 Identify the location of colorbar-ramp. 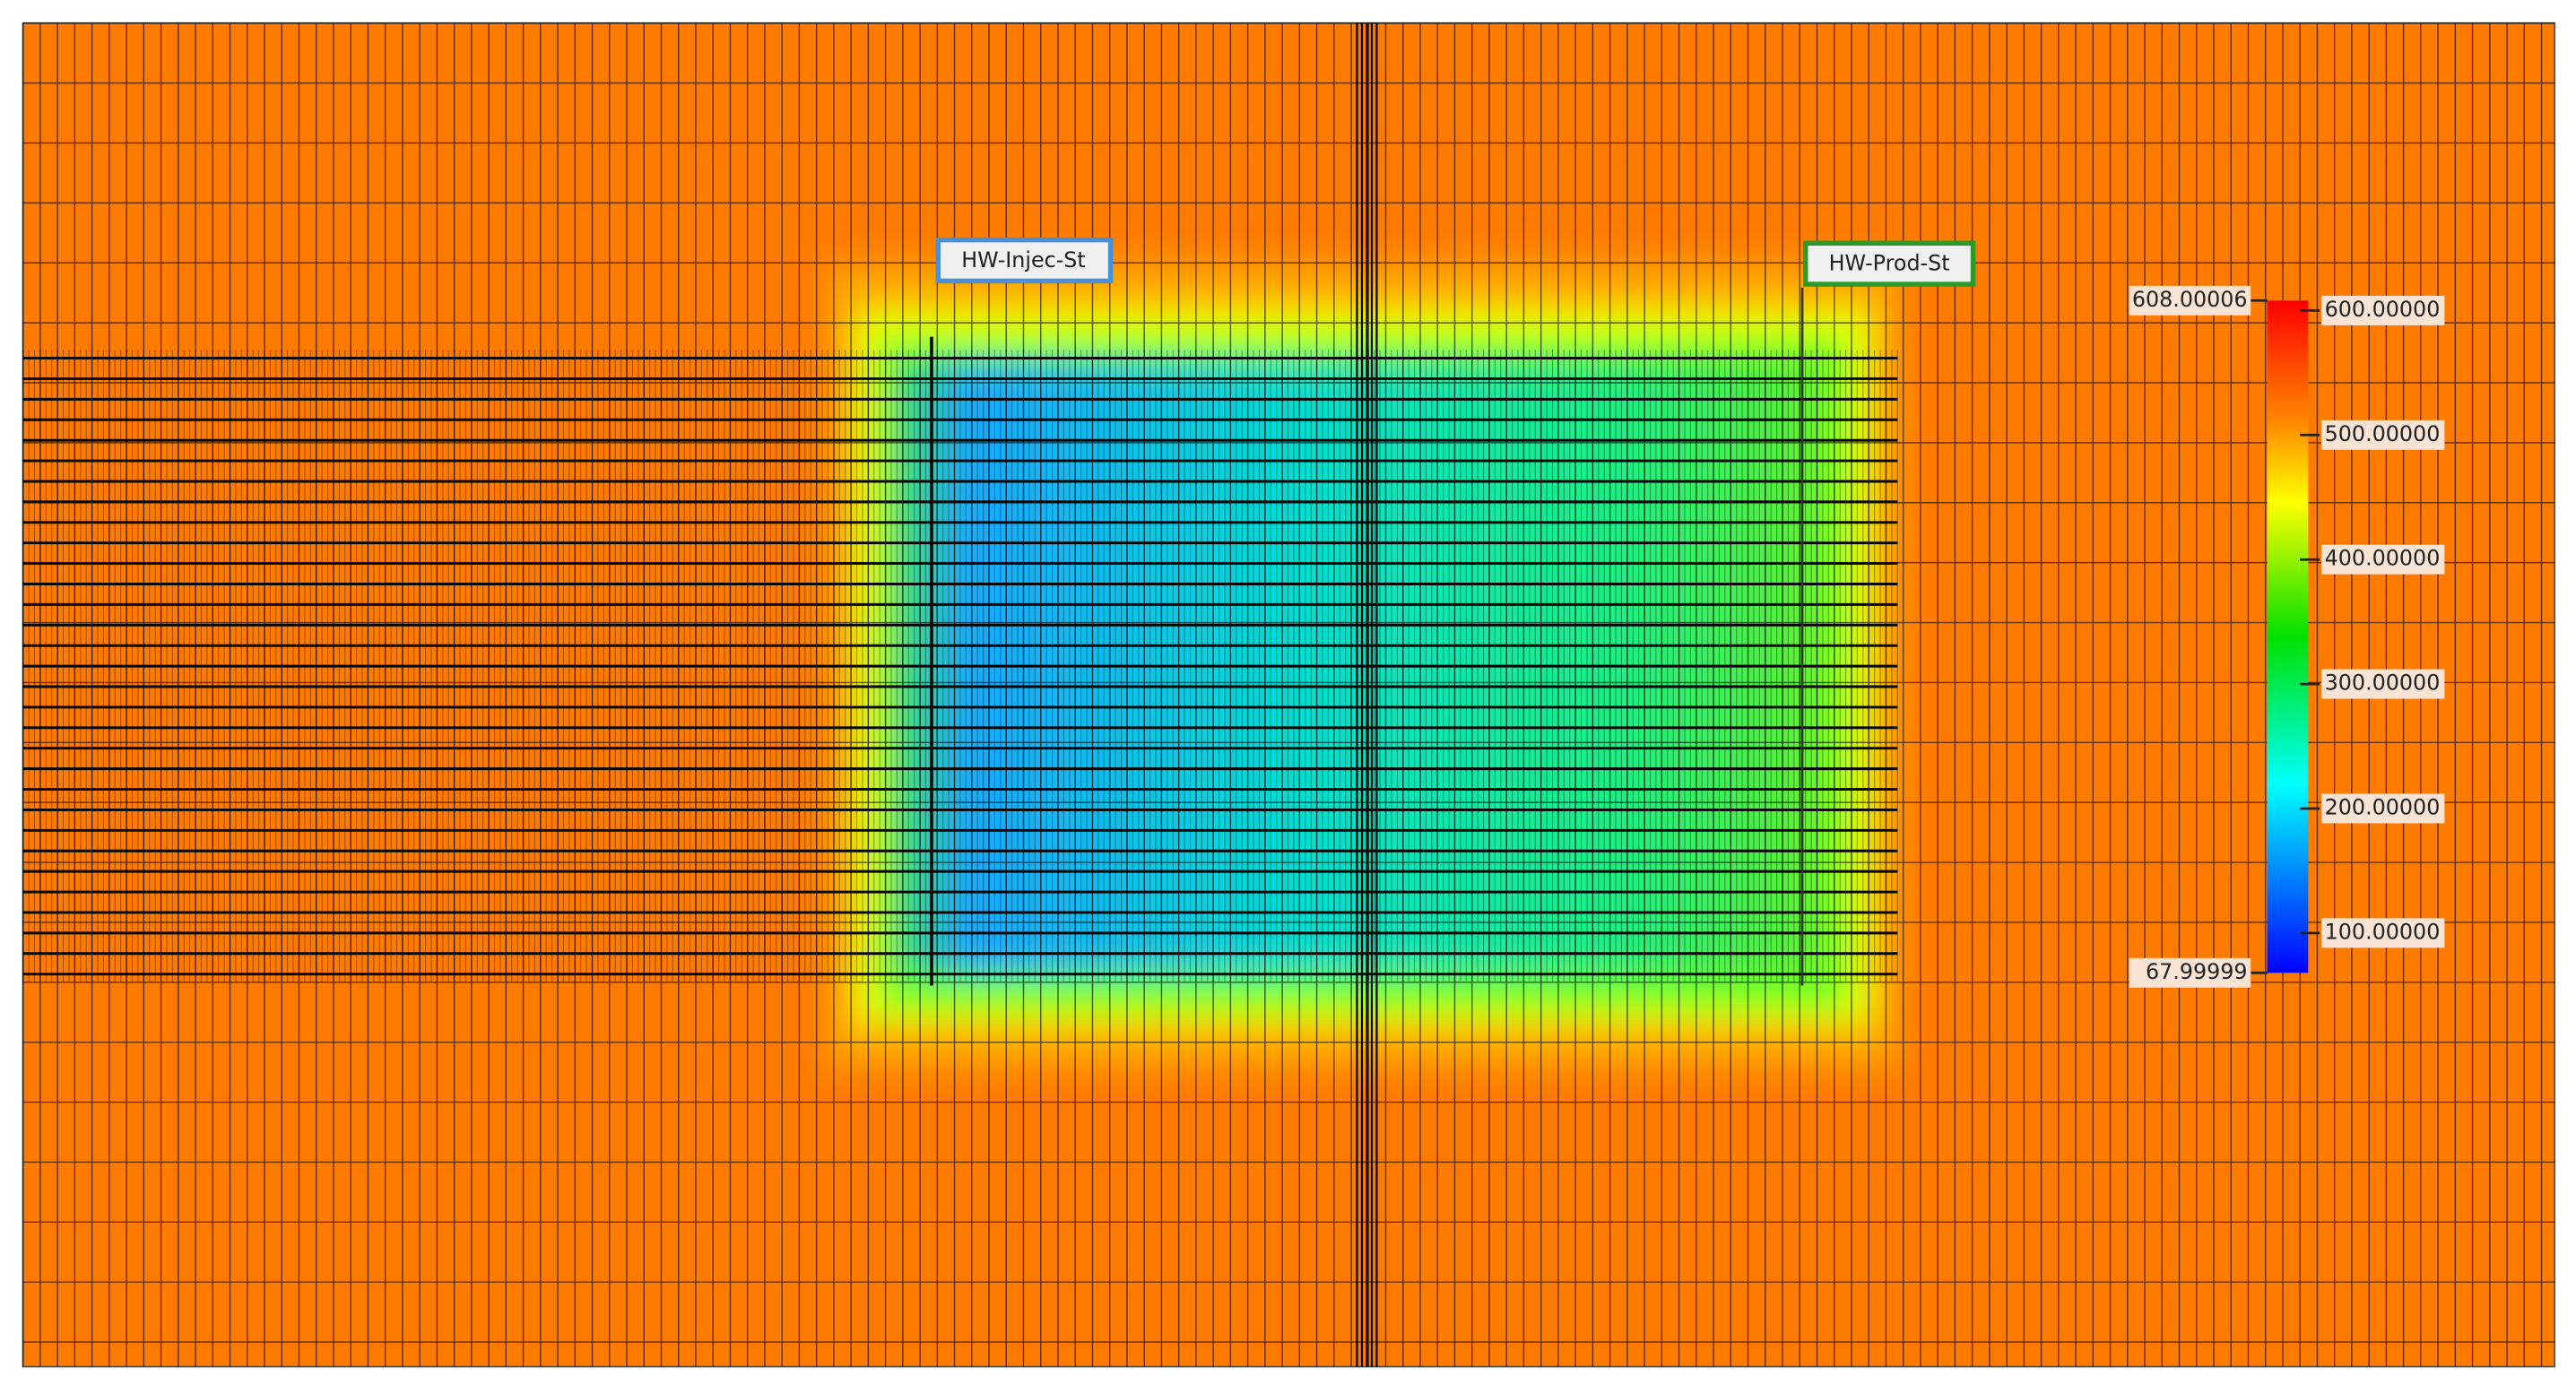
(2288, 636).